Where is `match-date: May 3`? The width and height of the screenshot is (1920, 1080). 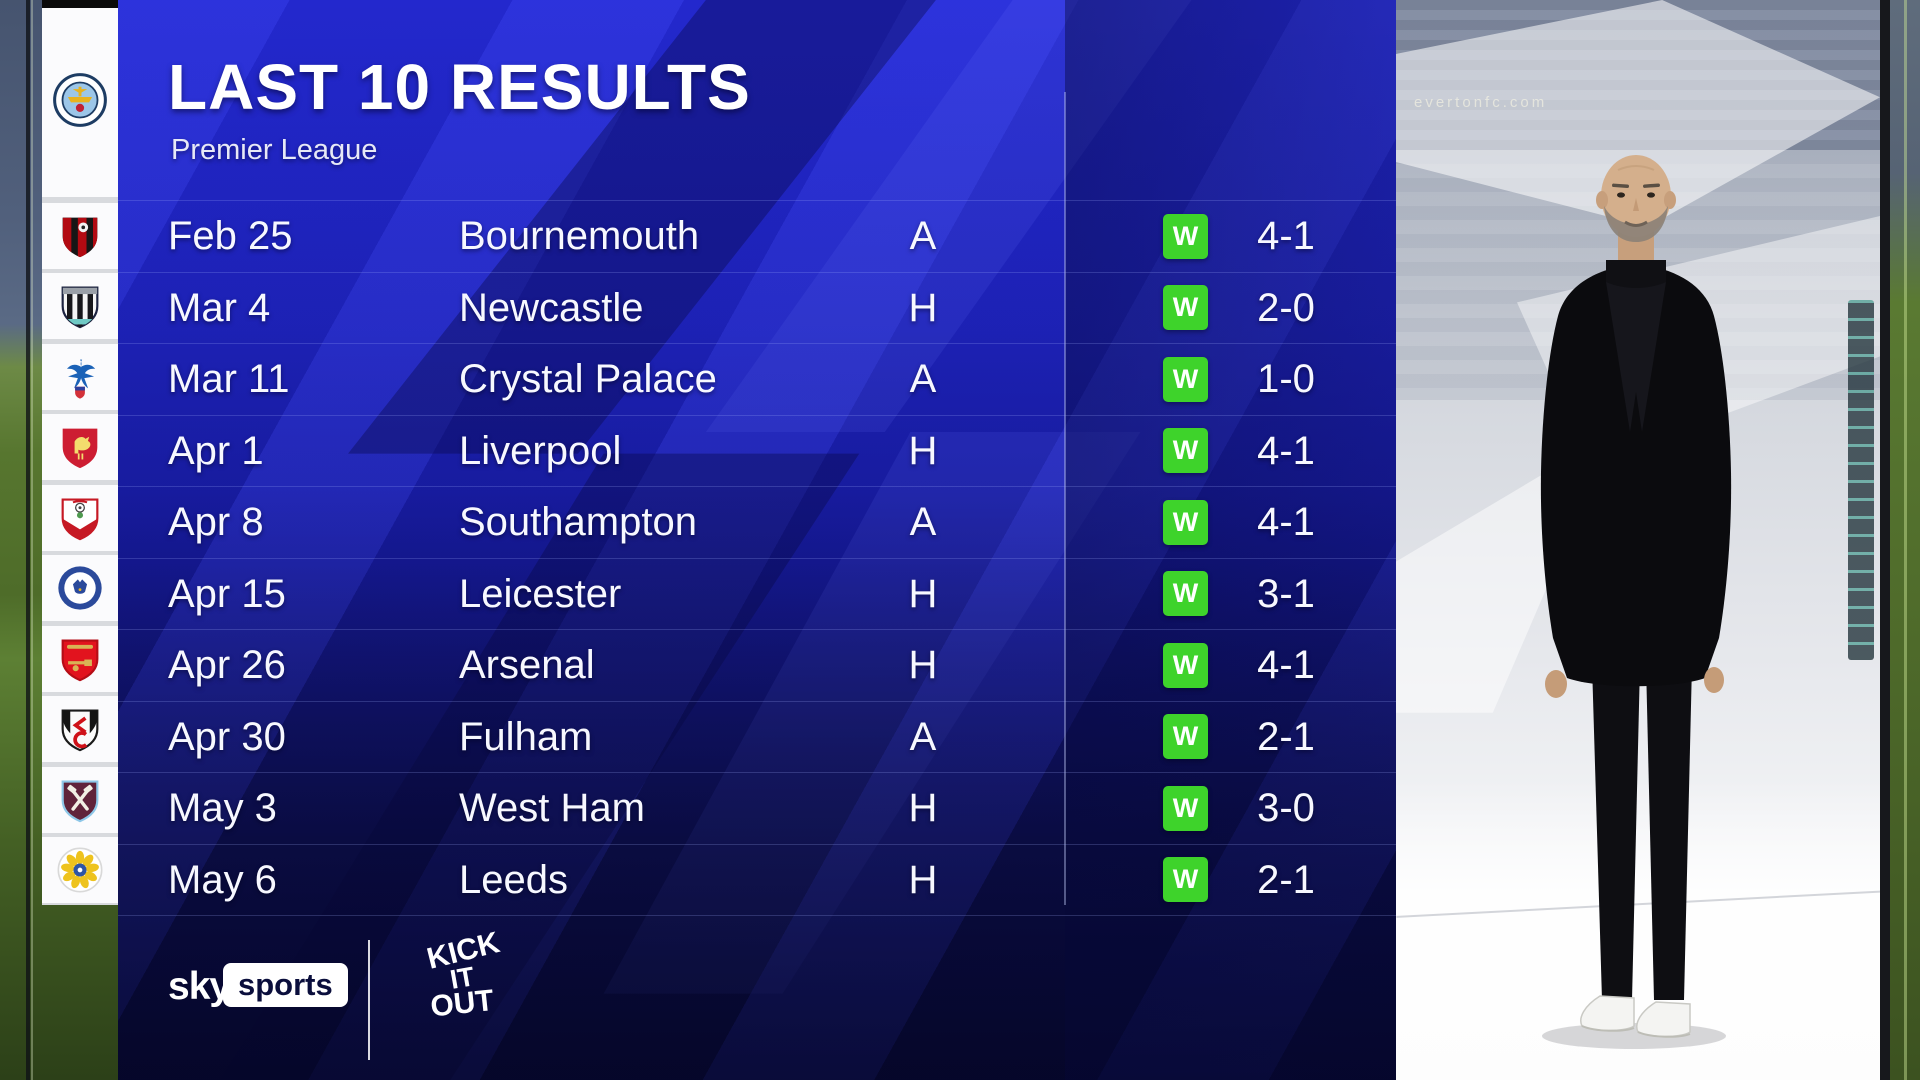
match-date: May 3 is located at coordinates (222, 808).